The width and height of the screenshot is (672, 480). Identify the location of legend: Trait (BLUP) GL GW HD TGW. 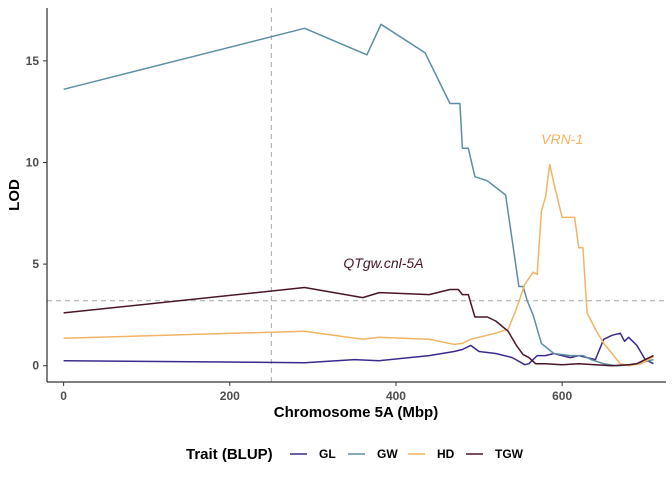
(355, 454).